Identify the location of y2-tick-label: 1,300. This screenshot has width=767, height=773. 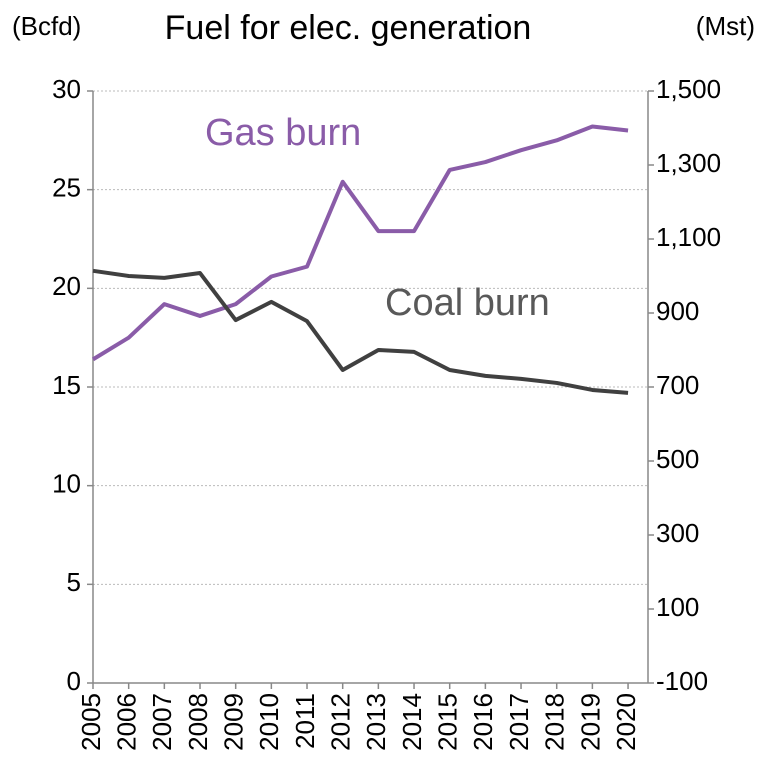
(688, 163).